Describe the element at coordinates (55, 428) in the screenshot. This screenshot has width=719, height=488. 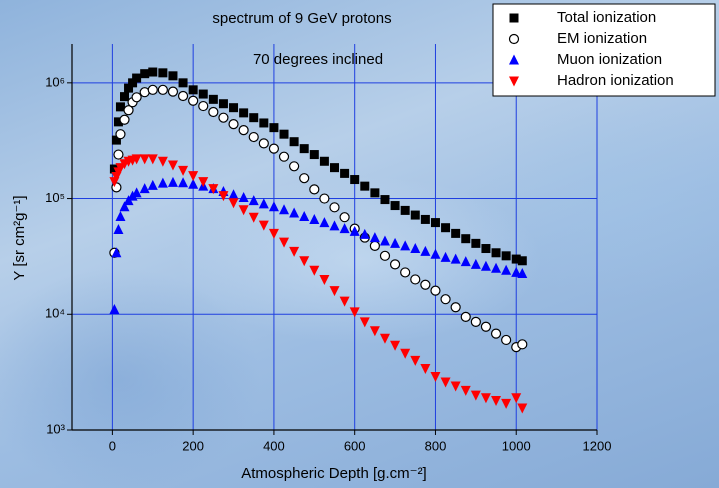
I see `y-tick-label: 10³` at that location.